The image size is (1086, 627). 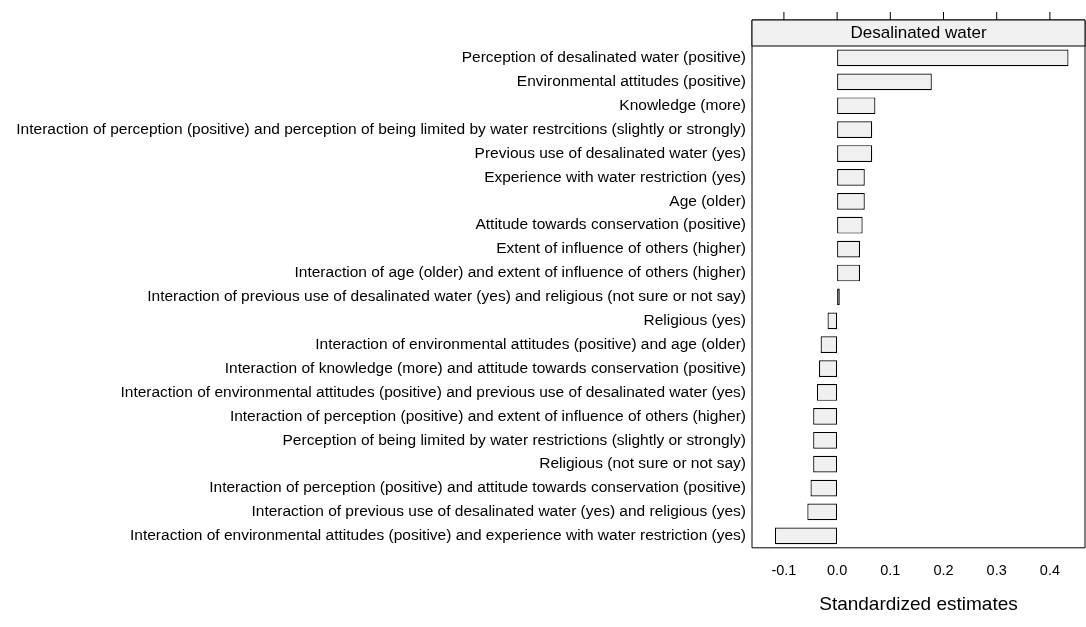 I want to click on y-tick-label: Interaction of environmental attitudes (positive) and age (older), so click(x=530, y=343).